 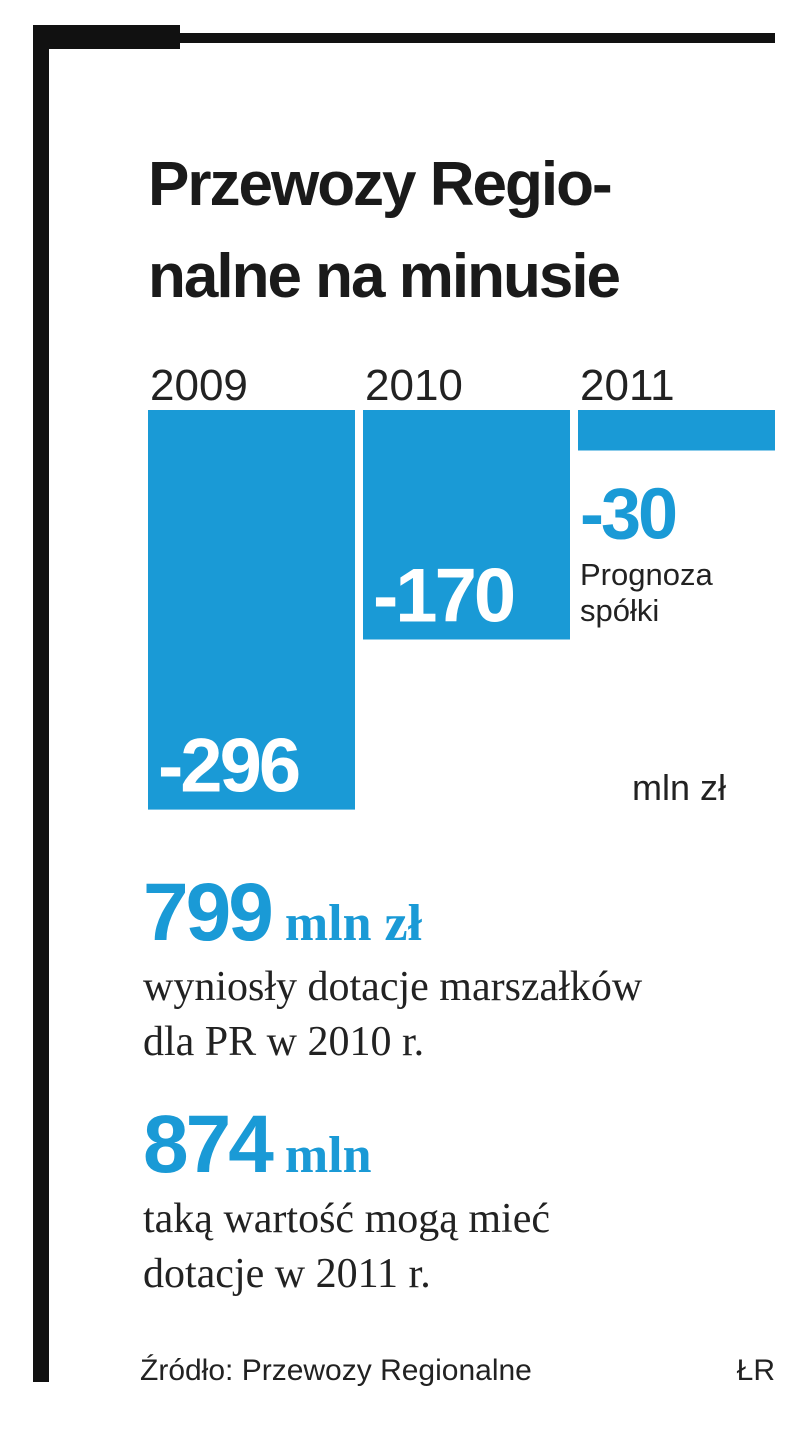 I want to click on fact-headline: 874 mln, so click(x=257, y=1144).